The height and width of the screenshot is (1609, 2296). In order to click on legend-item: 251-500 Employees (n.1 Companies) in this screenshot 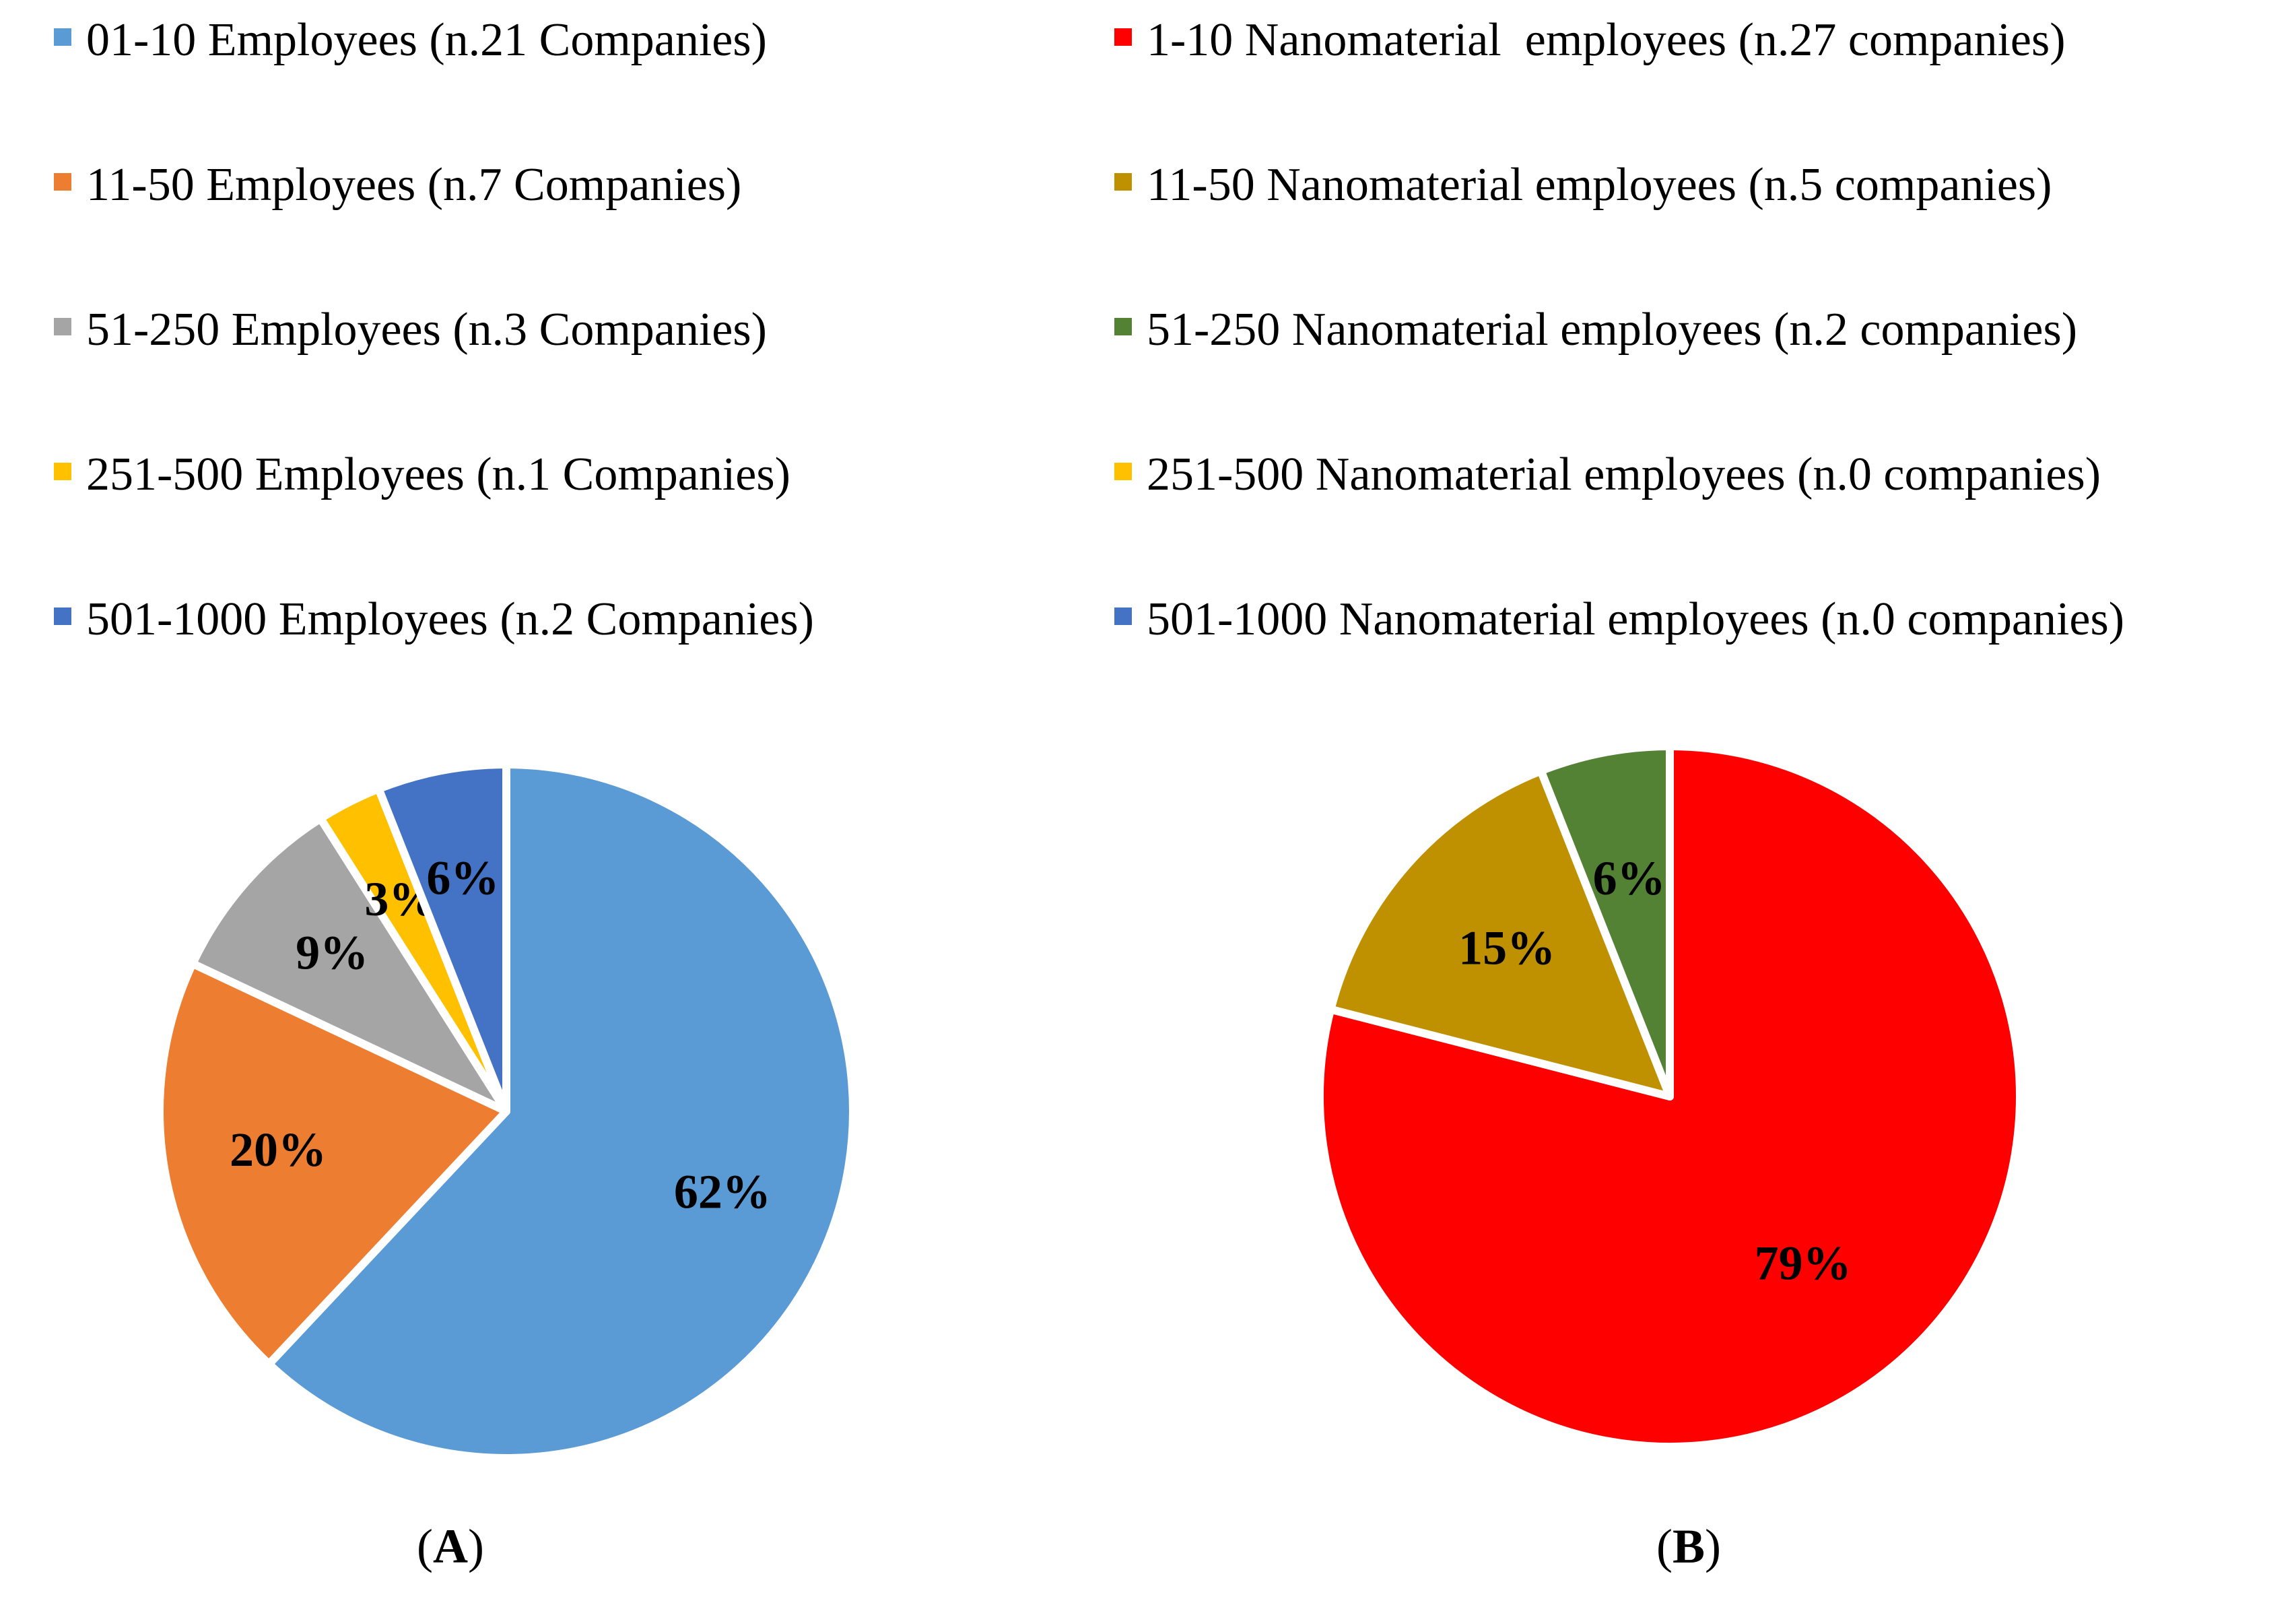, I will do `click(434, 506)`.